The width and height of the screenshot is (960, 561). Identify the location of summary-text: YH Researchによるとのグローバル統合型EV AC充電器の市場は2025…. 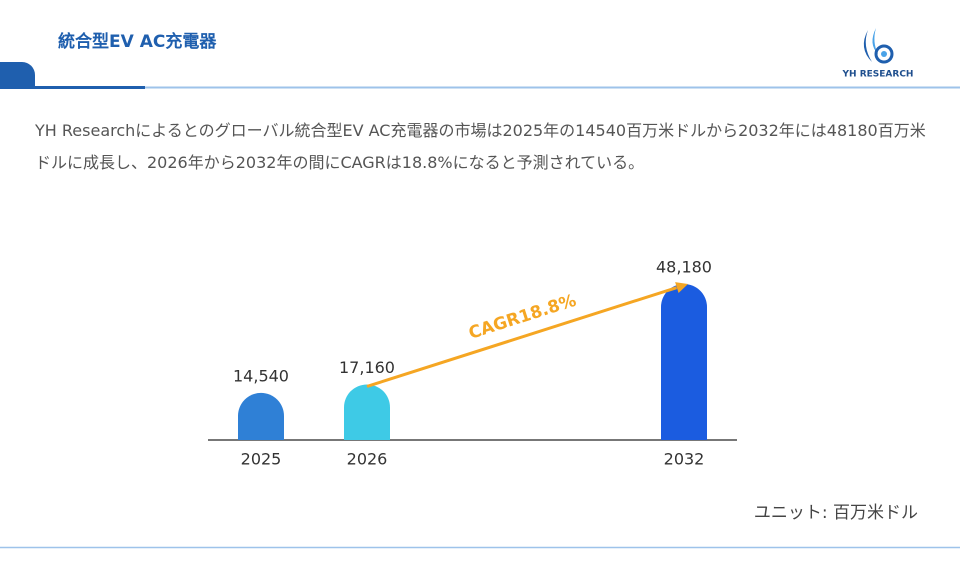
(480, 146).